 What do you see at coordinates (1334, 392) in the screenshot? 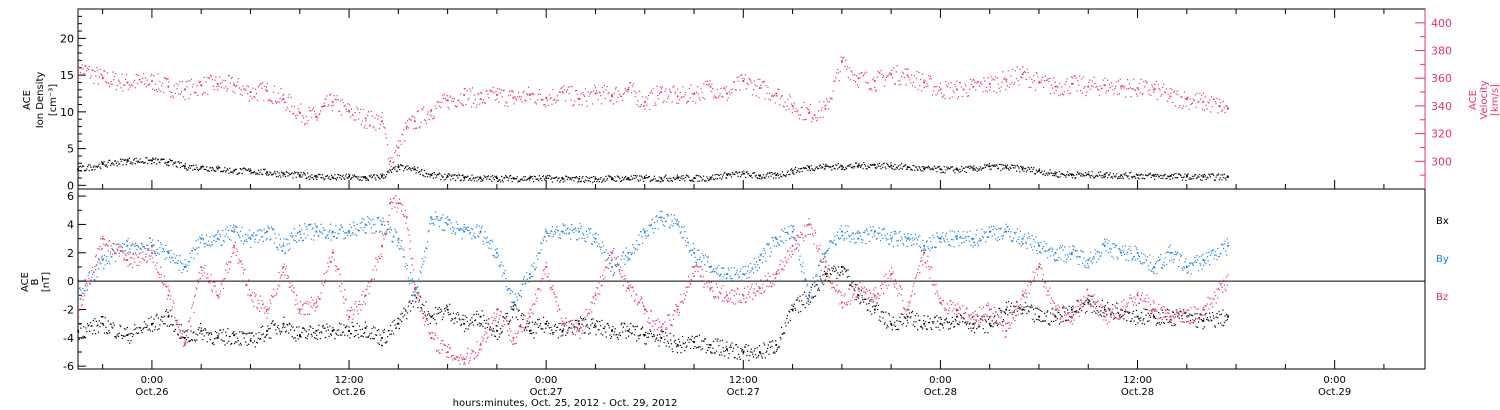
I see `date-tick-label: Oct.29` at bounding box center [1334, 392].